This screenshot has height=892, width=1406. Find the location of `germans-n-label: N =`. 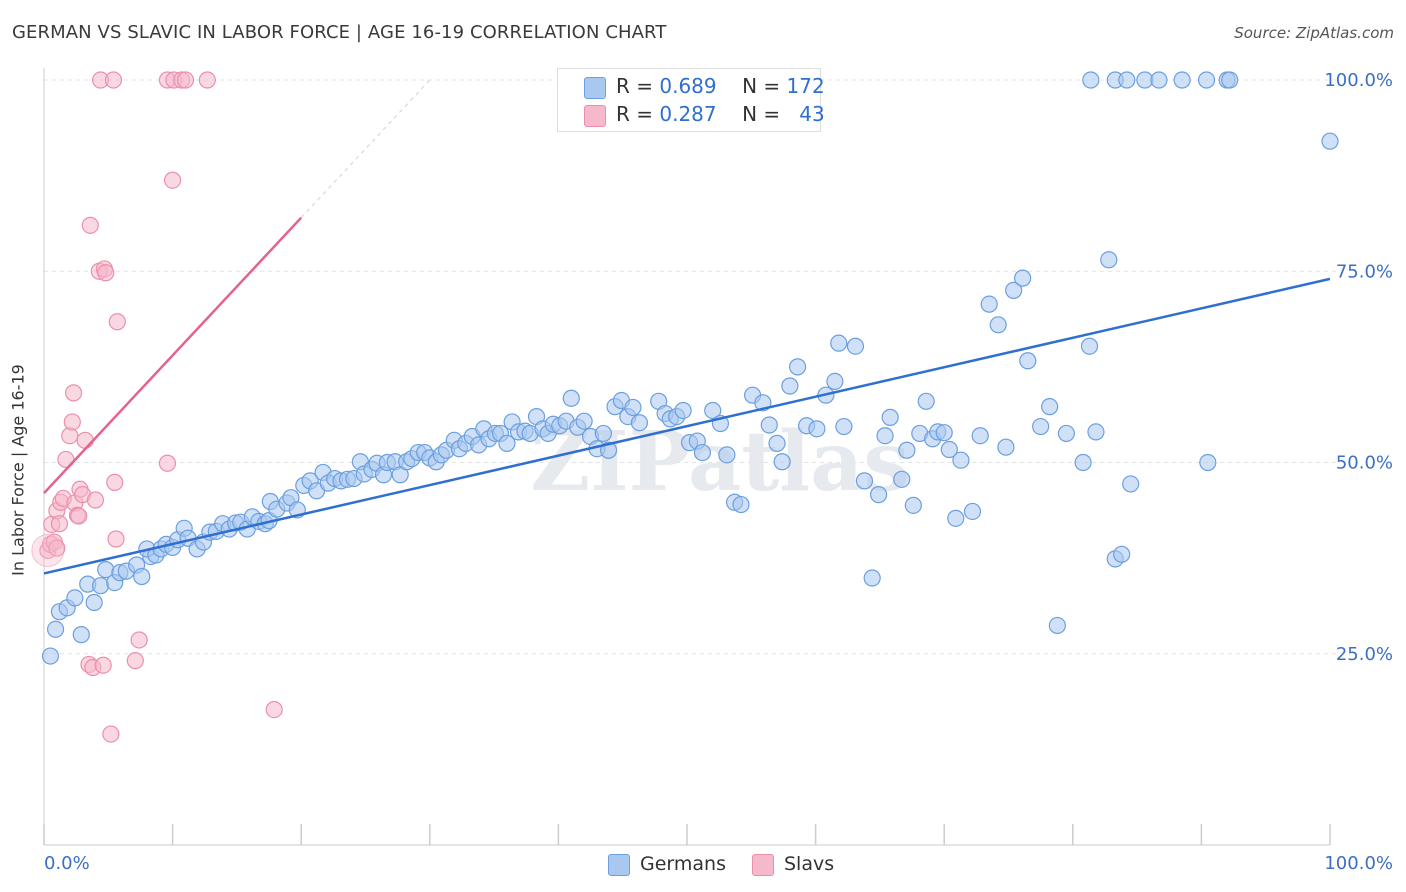

germans-n-label: N = is located at coordinates (761, 86).